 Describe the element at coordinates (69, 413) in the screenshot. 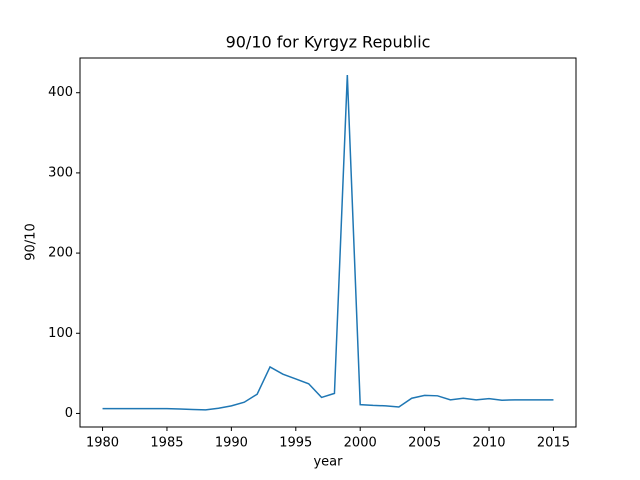

I see `y-tick-label: 0` at that location.